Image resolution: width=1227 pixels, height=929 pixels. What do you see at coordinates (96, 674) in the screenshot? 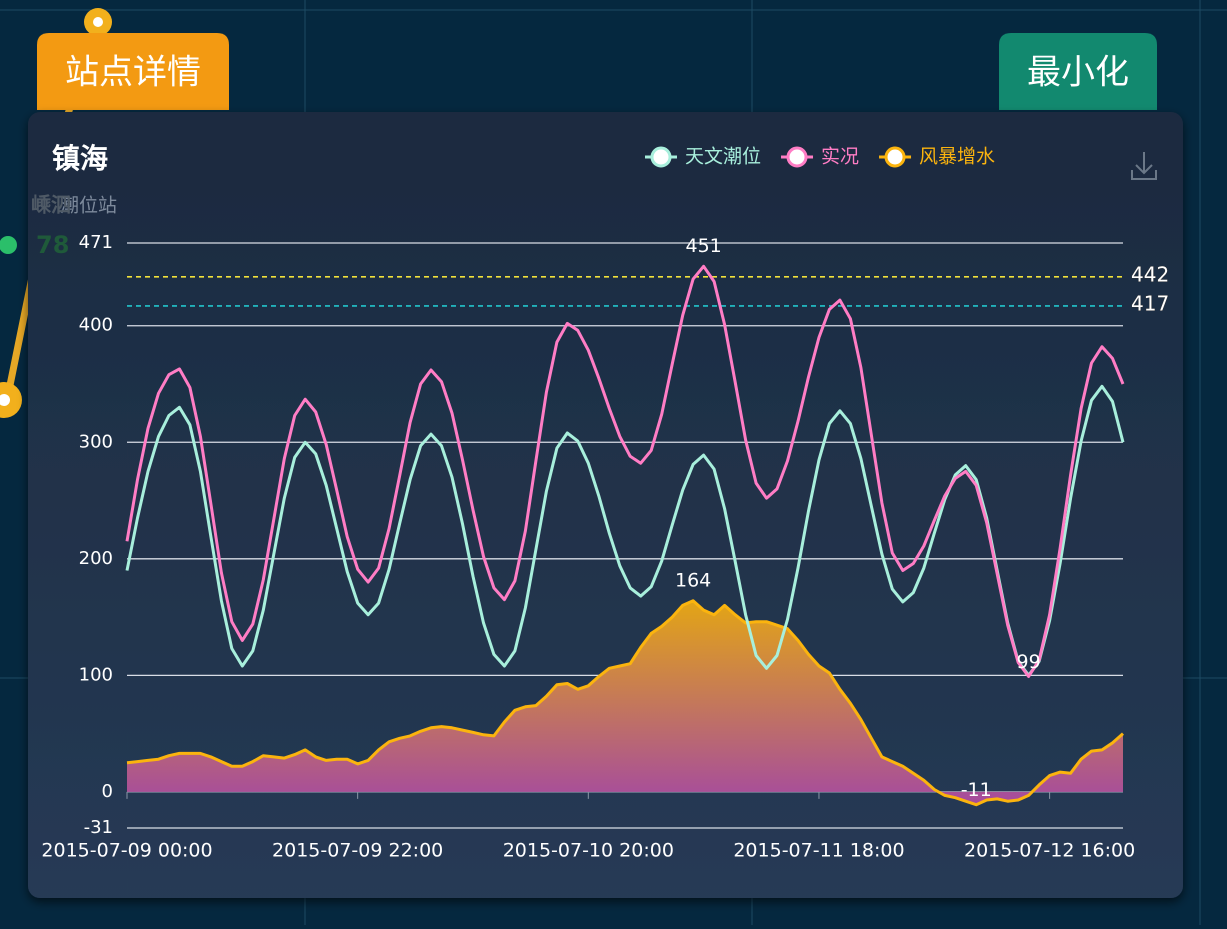
I see `y-tick-label: 100` at bounding box center [96, 674].